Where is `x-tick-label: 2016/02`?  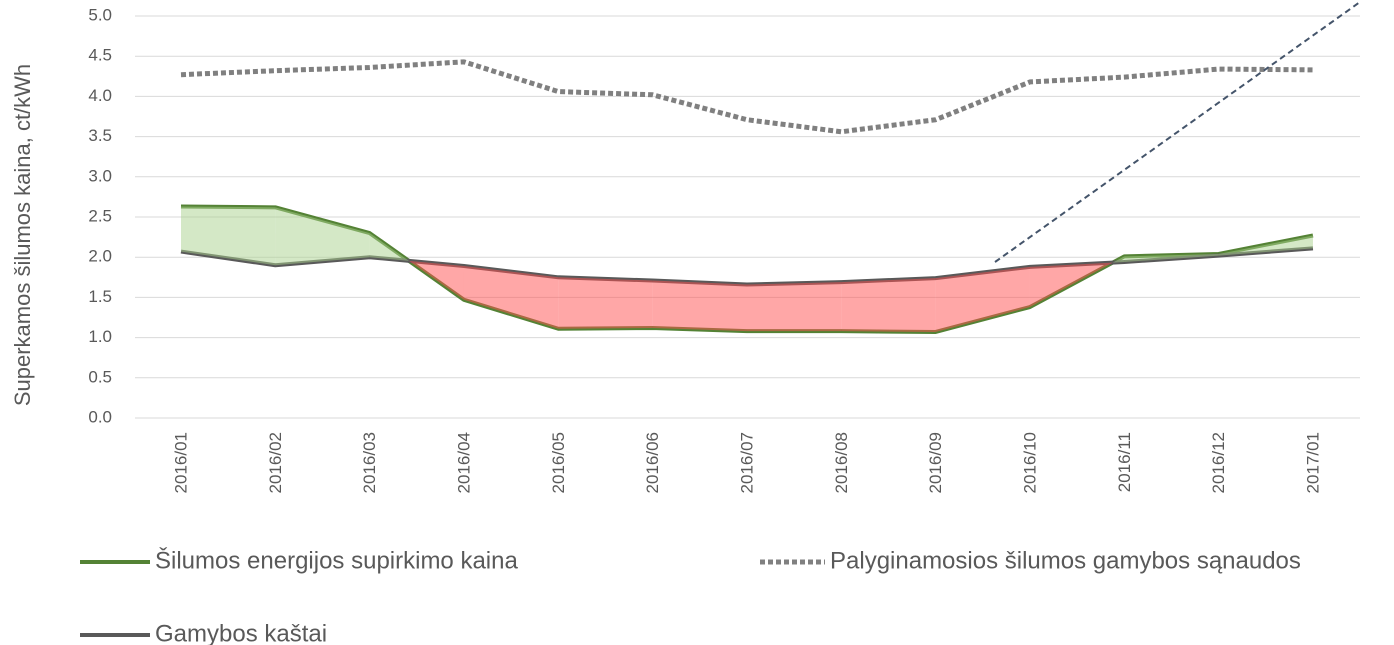
x-tick-label: 2016/02 is located at coordinates (275, 462).